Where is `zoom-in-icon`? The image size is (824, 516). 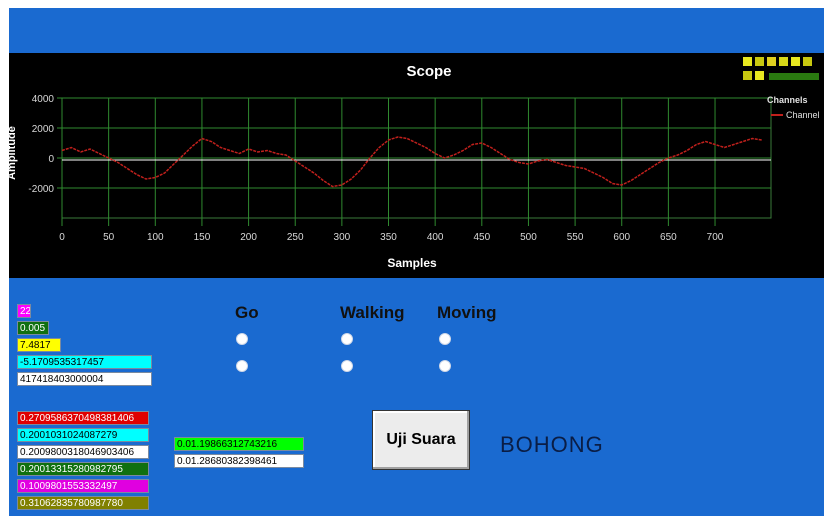 zoom-in-icon is located at coordinates (807, 61).